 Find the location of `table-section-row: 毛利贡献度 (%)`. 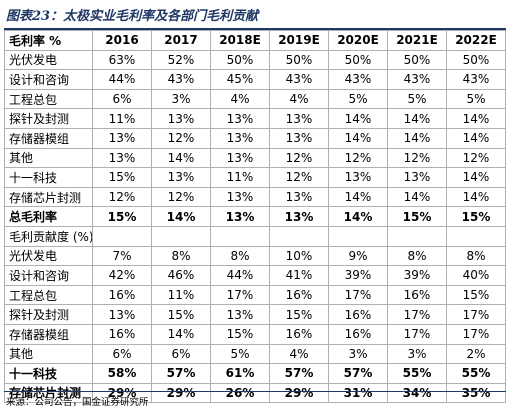

table-section-row: 毛利贡献度 (%) is located at coordinates (255, 236).